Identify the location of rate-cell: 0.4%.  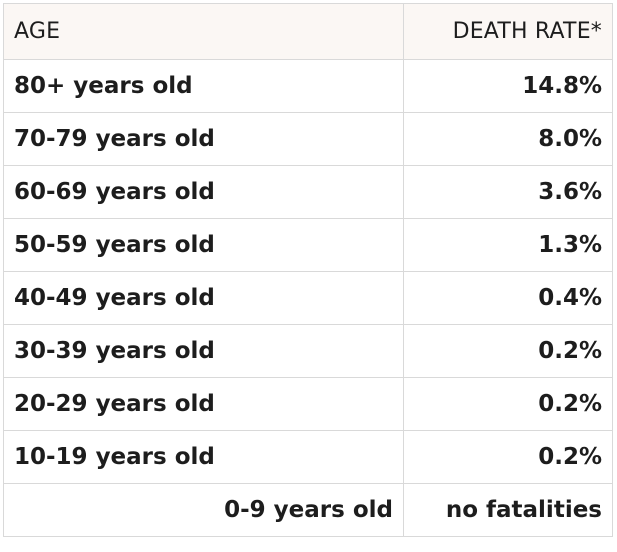
(508, 298).